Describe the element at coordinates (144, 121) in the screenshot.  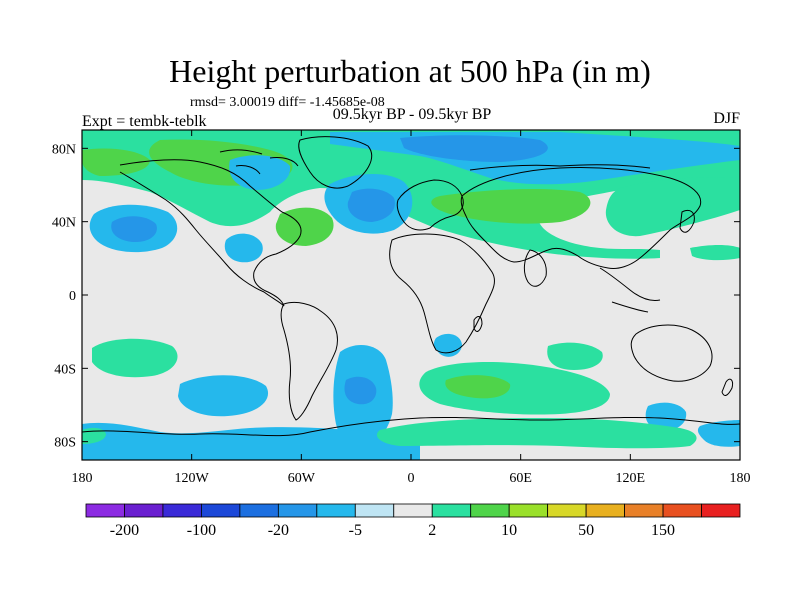
I see `experiment-label: Expt = tembk-teblk` at that location.